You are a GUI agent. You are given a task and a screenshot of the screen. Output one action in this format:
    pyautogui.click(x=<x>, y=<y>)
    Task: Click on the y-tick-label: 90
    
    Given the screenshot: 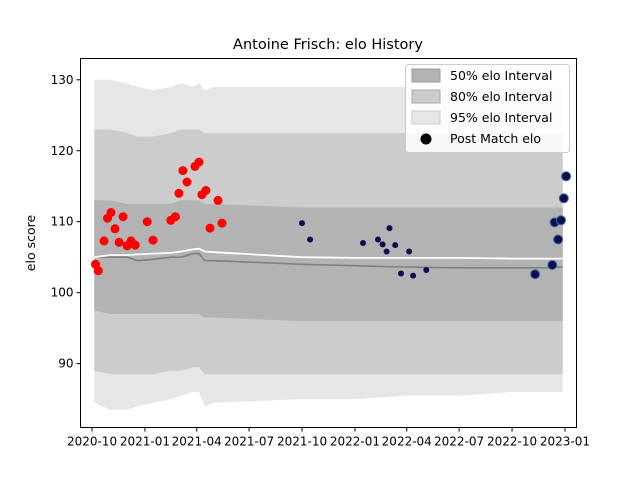 What is the action you would take?
    pyautogui.click(x=65, y=364)
    